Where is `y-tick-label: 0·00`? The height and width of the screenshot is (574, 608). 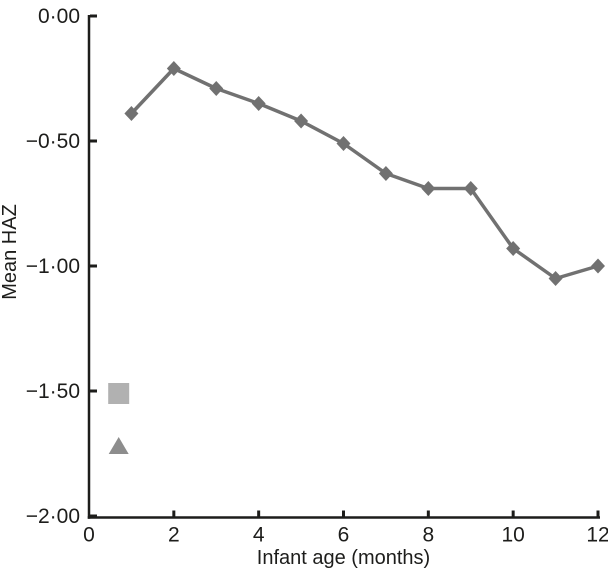 y-tick-label: 0·00 is located at coordinates (59, 16).